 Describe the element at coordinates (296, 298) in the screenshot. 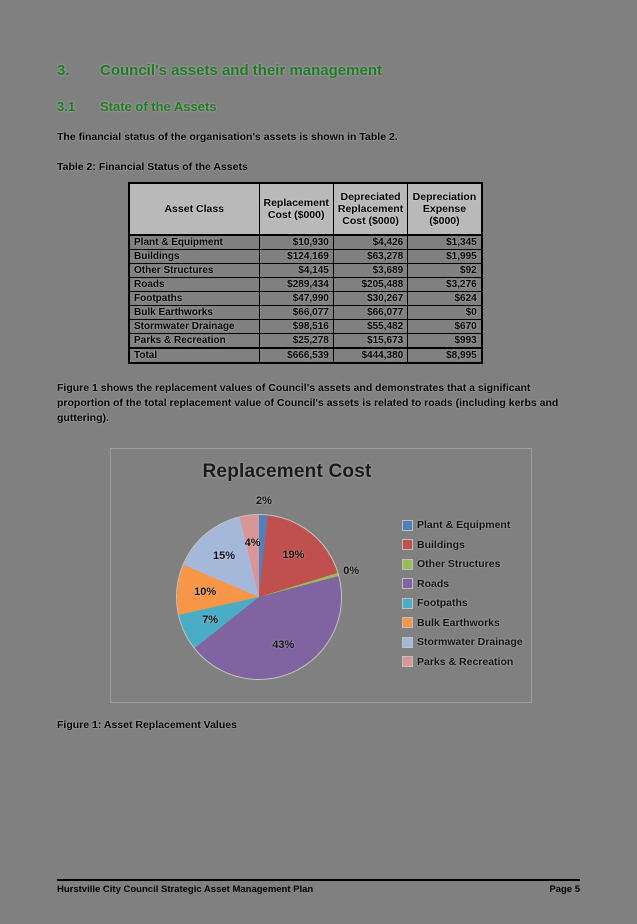

I see `value-cell: $47,990` at that location.